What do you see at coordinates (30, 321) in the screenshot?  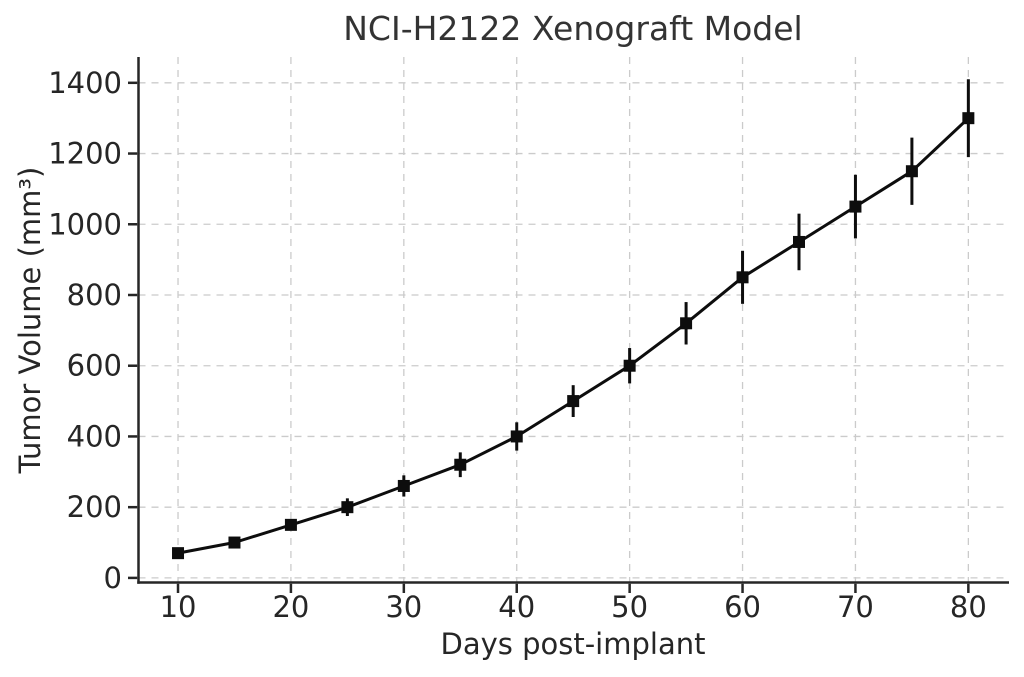 I see `y-axis-label: Tumor Volume (mm³)` at bounding box center [30, 321].